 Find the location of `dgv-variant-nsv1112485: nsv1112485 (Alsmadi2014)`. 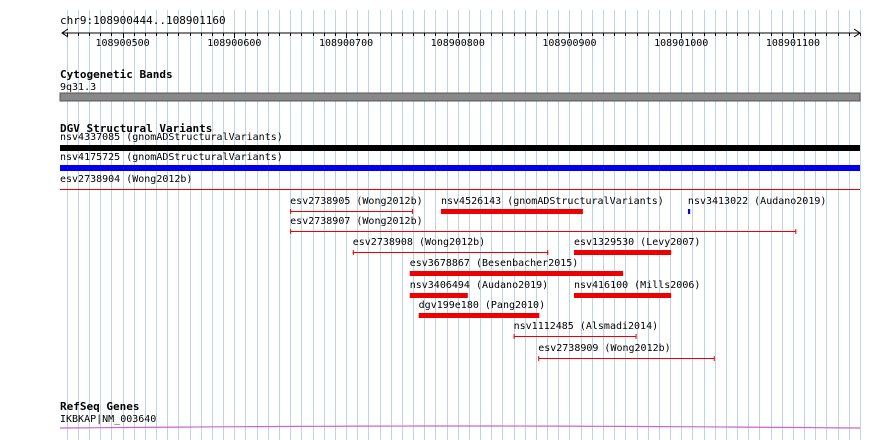

dgv-variant-nsv1112485: nsv1112485 (Alsmadi2014) is located at coordinates (586, 330).